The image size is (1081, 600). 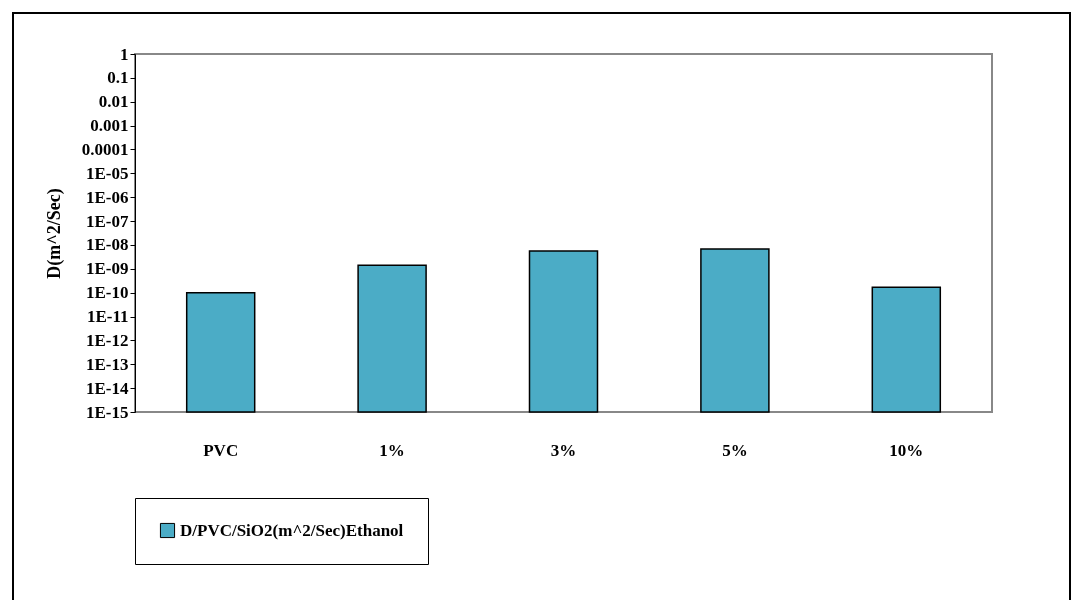 What do you see at coordinates (107, 364) in the screenshot?
I see `y-tick-label: 1E-13` at bounding box center [107, 364].